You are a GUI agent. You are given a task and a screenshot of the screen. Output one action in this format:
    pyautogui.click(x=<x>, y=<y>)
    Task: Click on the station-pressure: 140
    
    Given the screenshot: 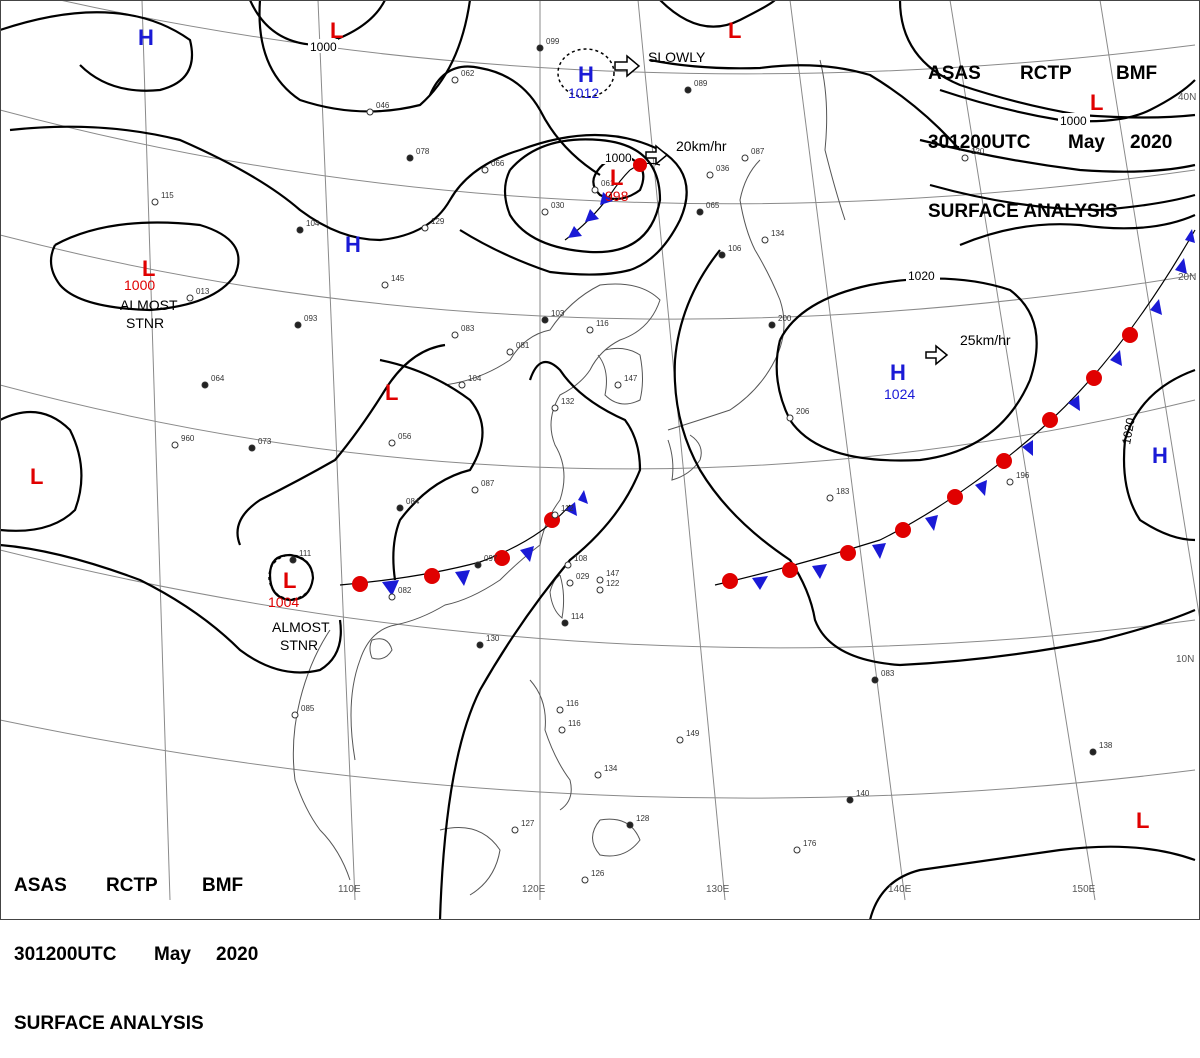 What is the action you would take?
    pyautogui.click(x=863, y=793)
    